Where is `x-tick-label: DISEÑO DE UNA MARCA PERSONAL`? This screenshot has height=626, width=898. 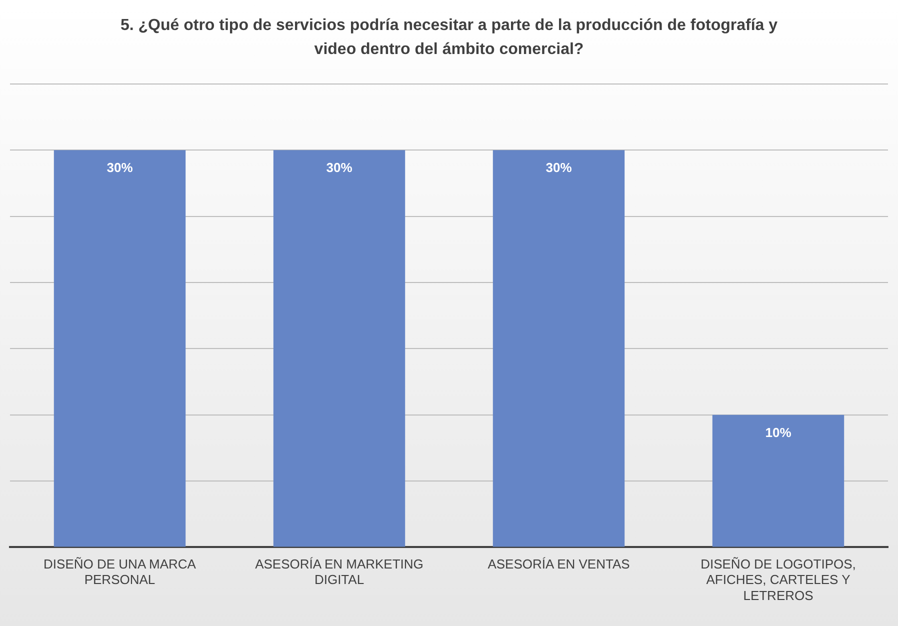 x-tick-label: DISEÑO DE UNA MARCA PERSONAL is located at coordinates (120, 572).